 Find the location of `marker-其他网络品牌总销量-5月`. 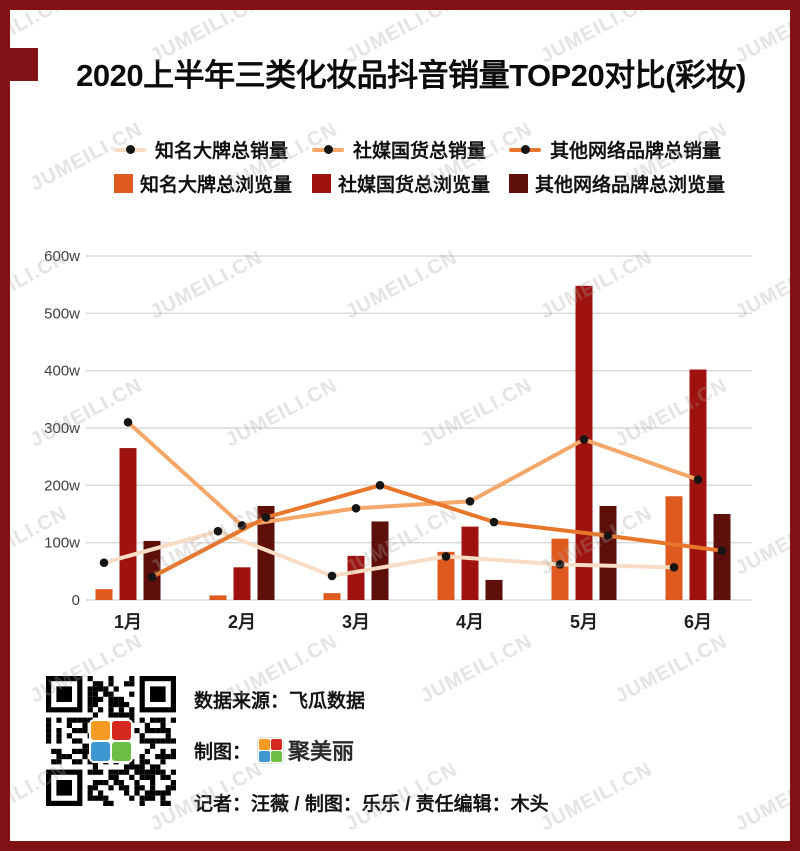

marker-其他网络品牌总销量-5月 is located at coordinates (608, 536).